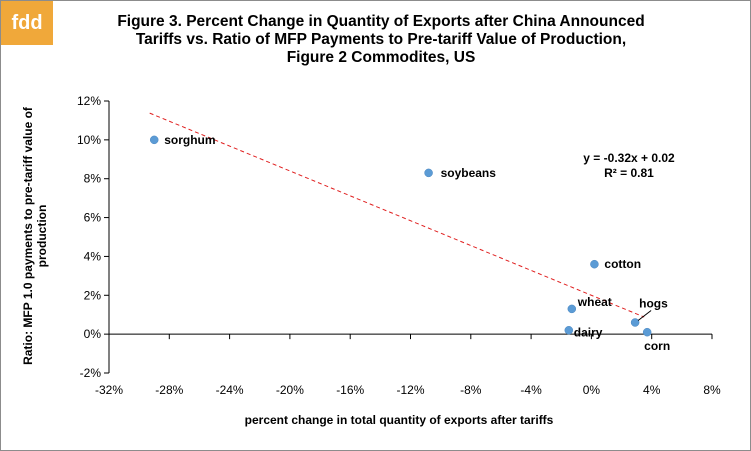 The width and height of the screenshot is (751, 451). What do you see at coordinates (644, 315) in the screenshot?
I see `hogs-leader-line` at bounding box center [644, 315].